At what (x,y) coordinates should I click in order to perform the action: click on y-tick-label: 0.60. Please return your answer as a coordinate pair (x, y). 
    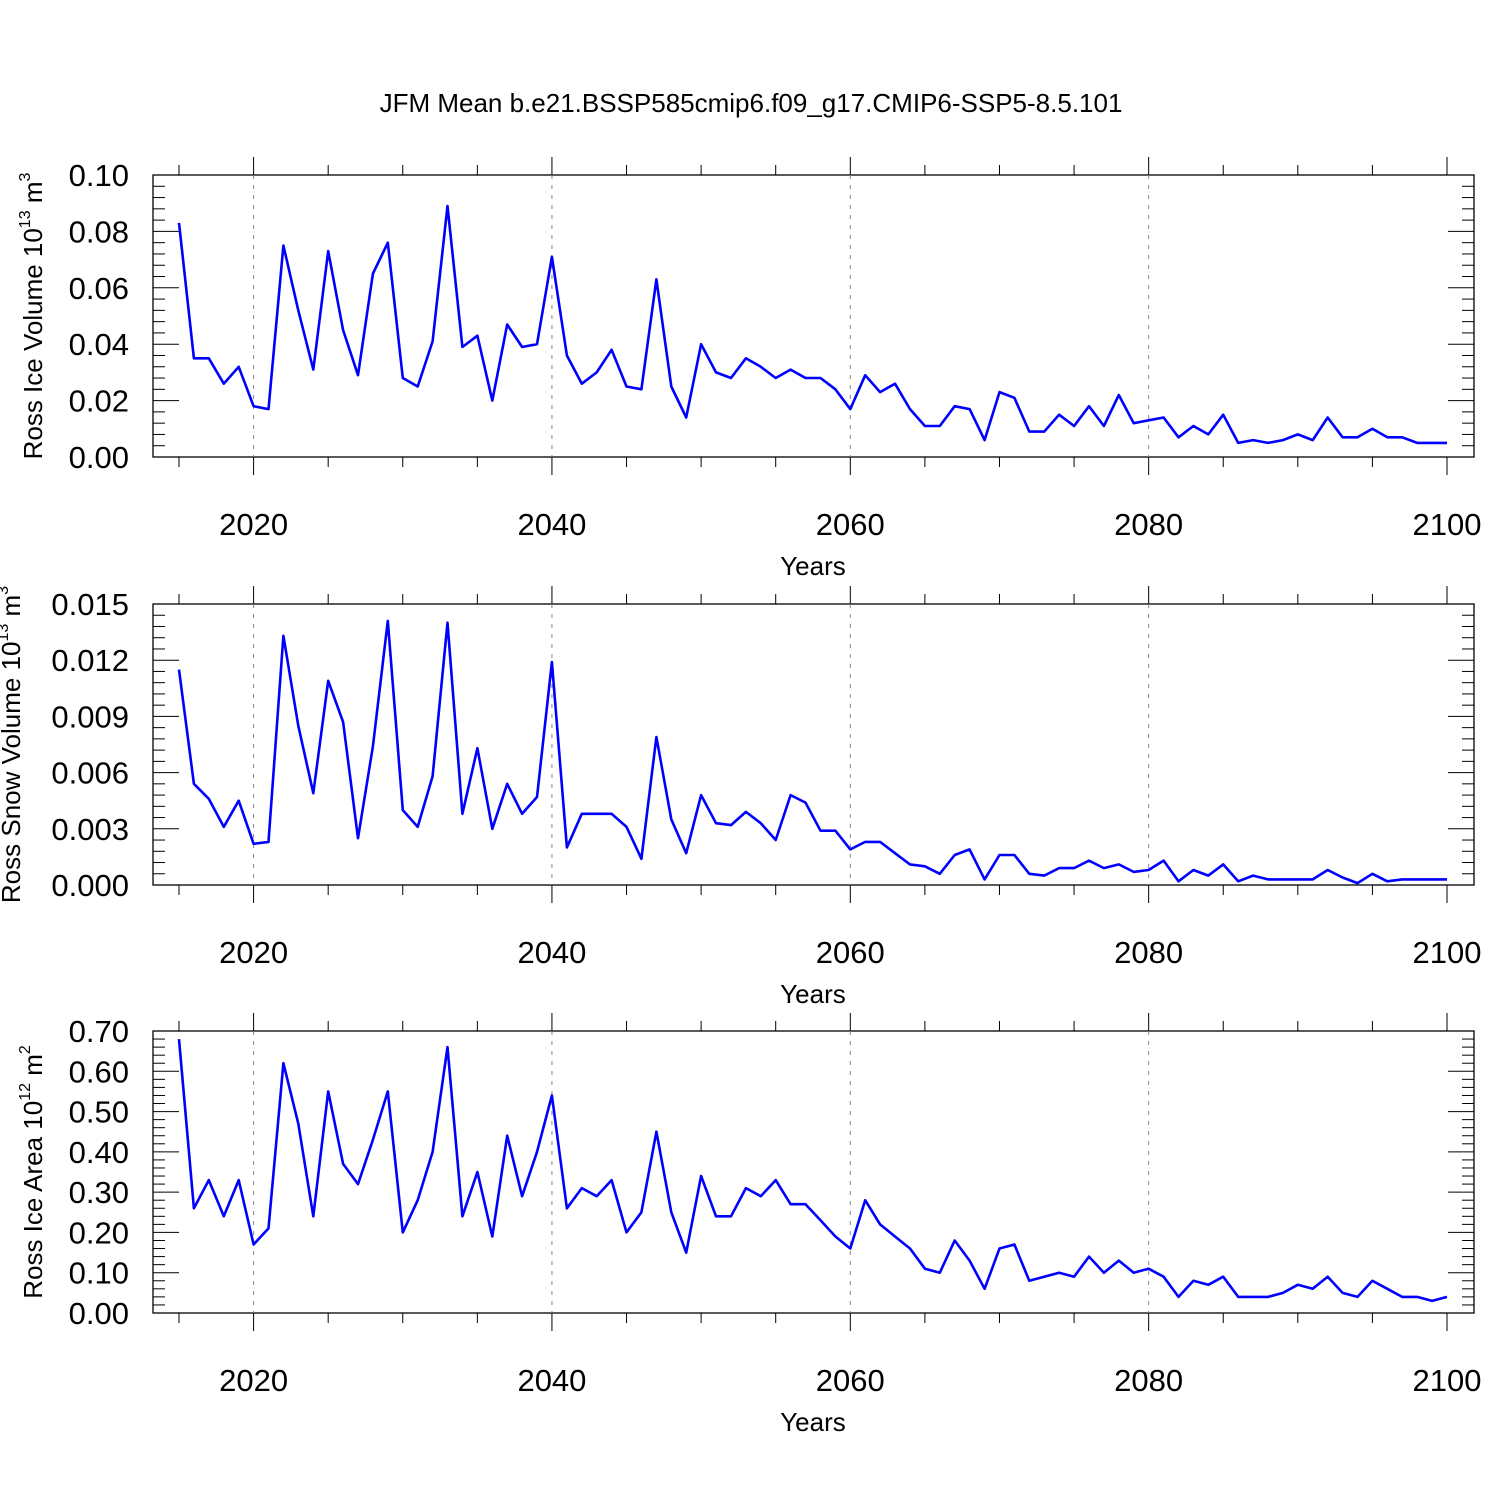
    Looking at the image, I should click on (99, 1071).